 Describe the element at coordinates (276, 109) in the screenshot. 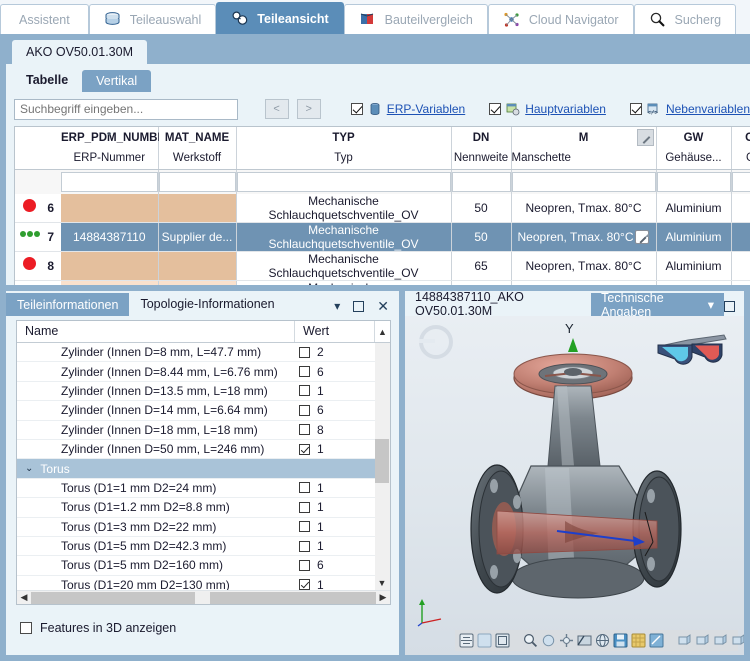

I see `prev-button: <` at that location.